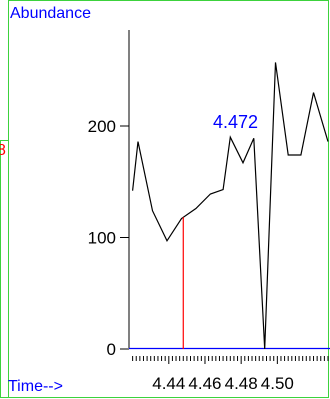 Image resolution: width=330 pixels, height=399 pixels. What do you see at coordinates (241, 383) in the screenshot?
I see `x-tick-label: 4.48` at bounding box center [241, 383].